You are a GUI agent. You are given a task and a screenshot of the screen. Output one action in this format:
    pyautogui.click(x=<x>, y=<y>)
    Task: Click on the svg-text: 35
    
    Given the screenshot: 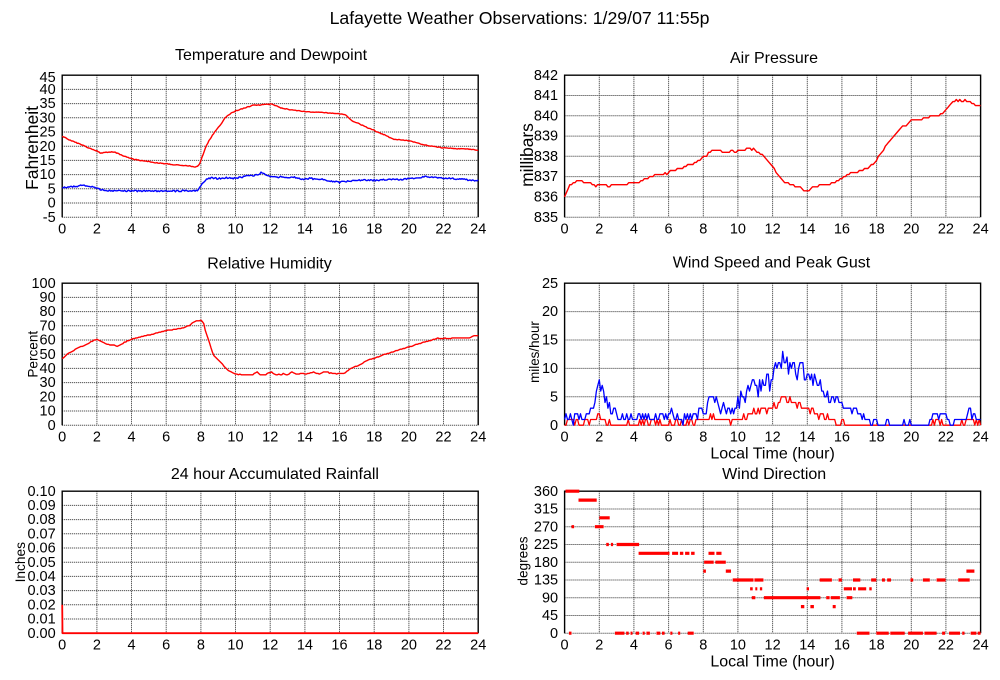 What is the action you would take?
    pyautogui.click(x=48, y=104)
    